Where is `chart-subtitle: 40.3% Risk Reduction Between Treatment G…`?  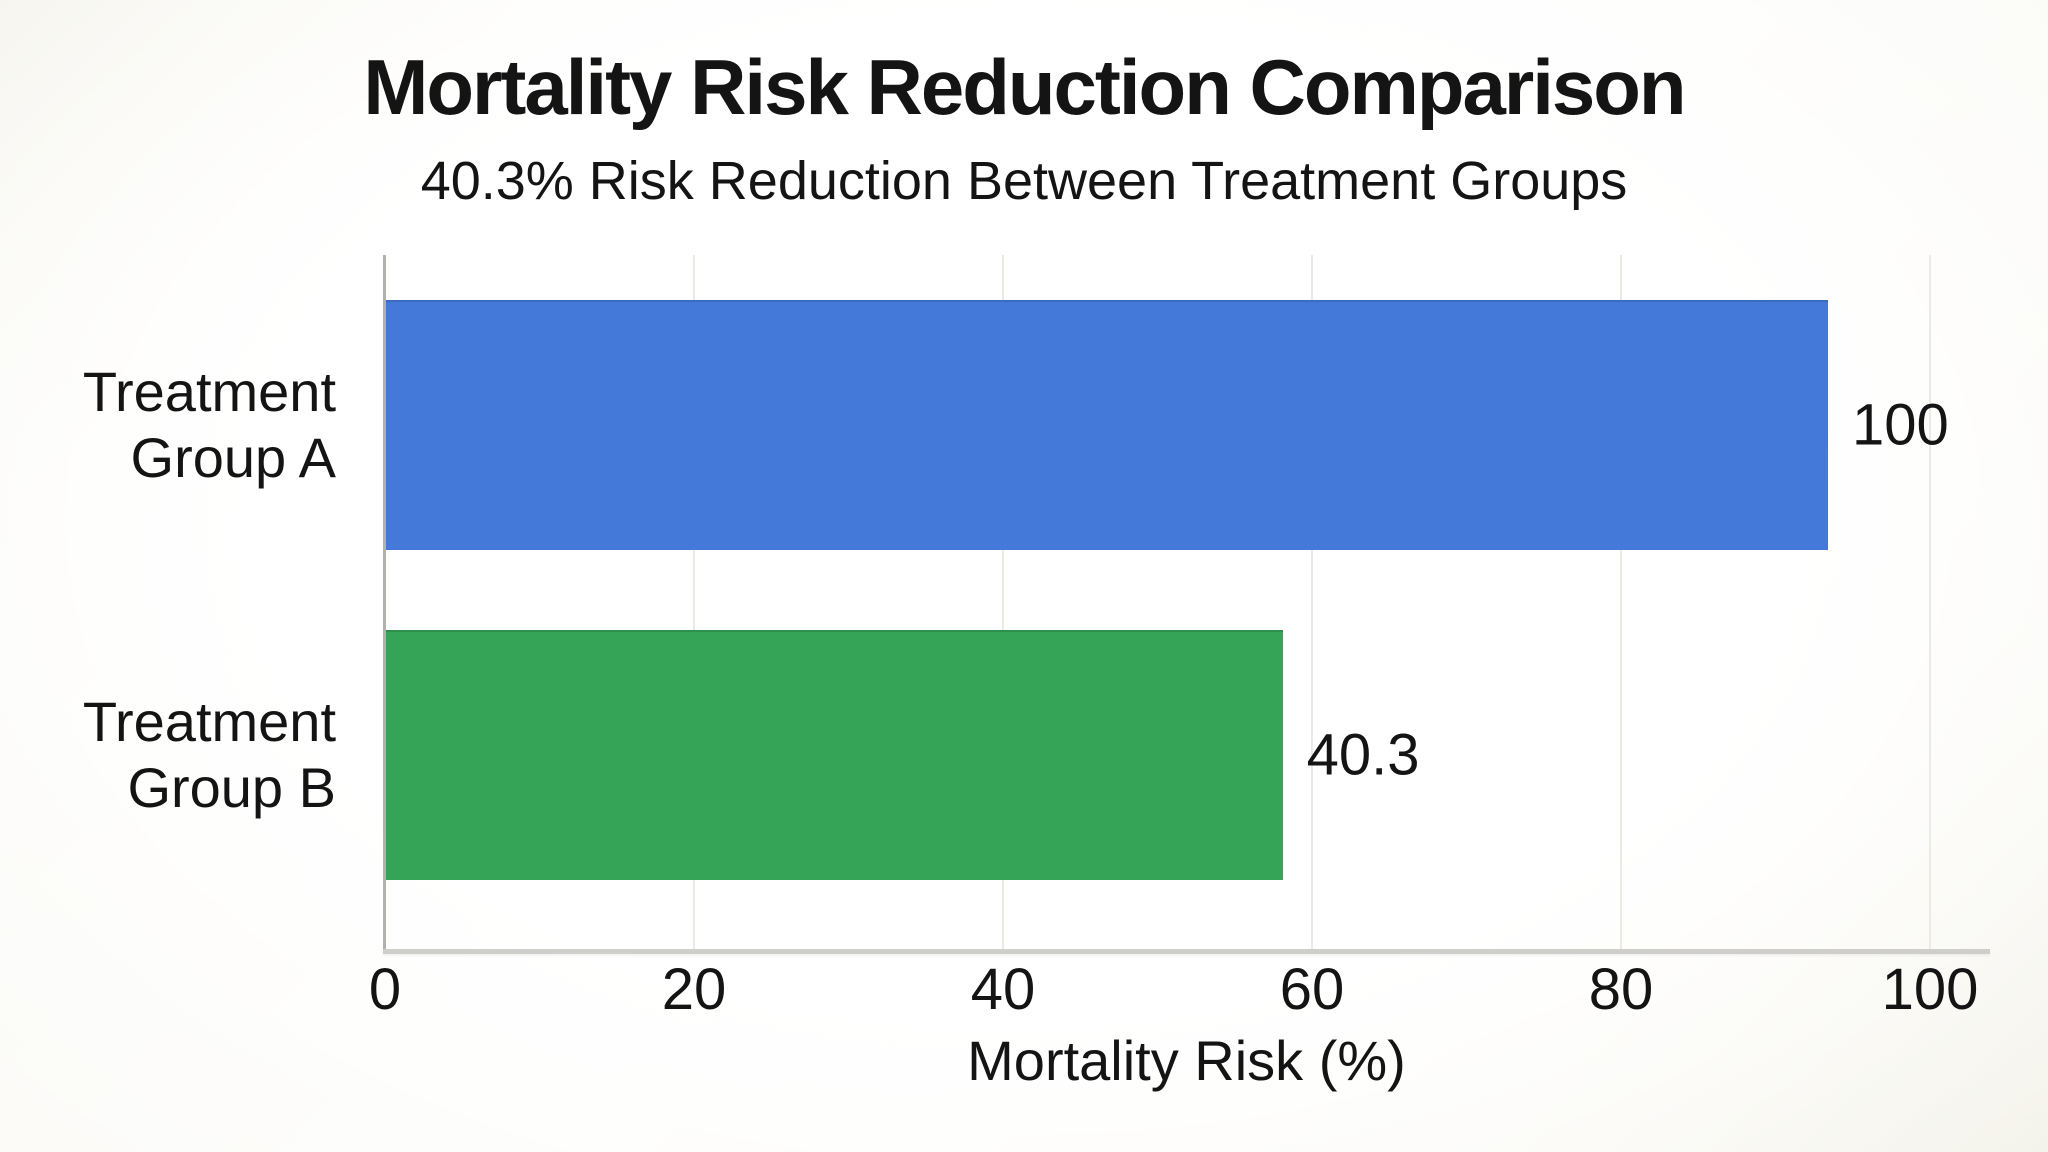
chart-subtitle: 40.3% Risk Reduction Between Treatment G… is located at coordinates (1024, 181).